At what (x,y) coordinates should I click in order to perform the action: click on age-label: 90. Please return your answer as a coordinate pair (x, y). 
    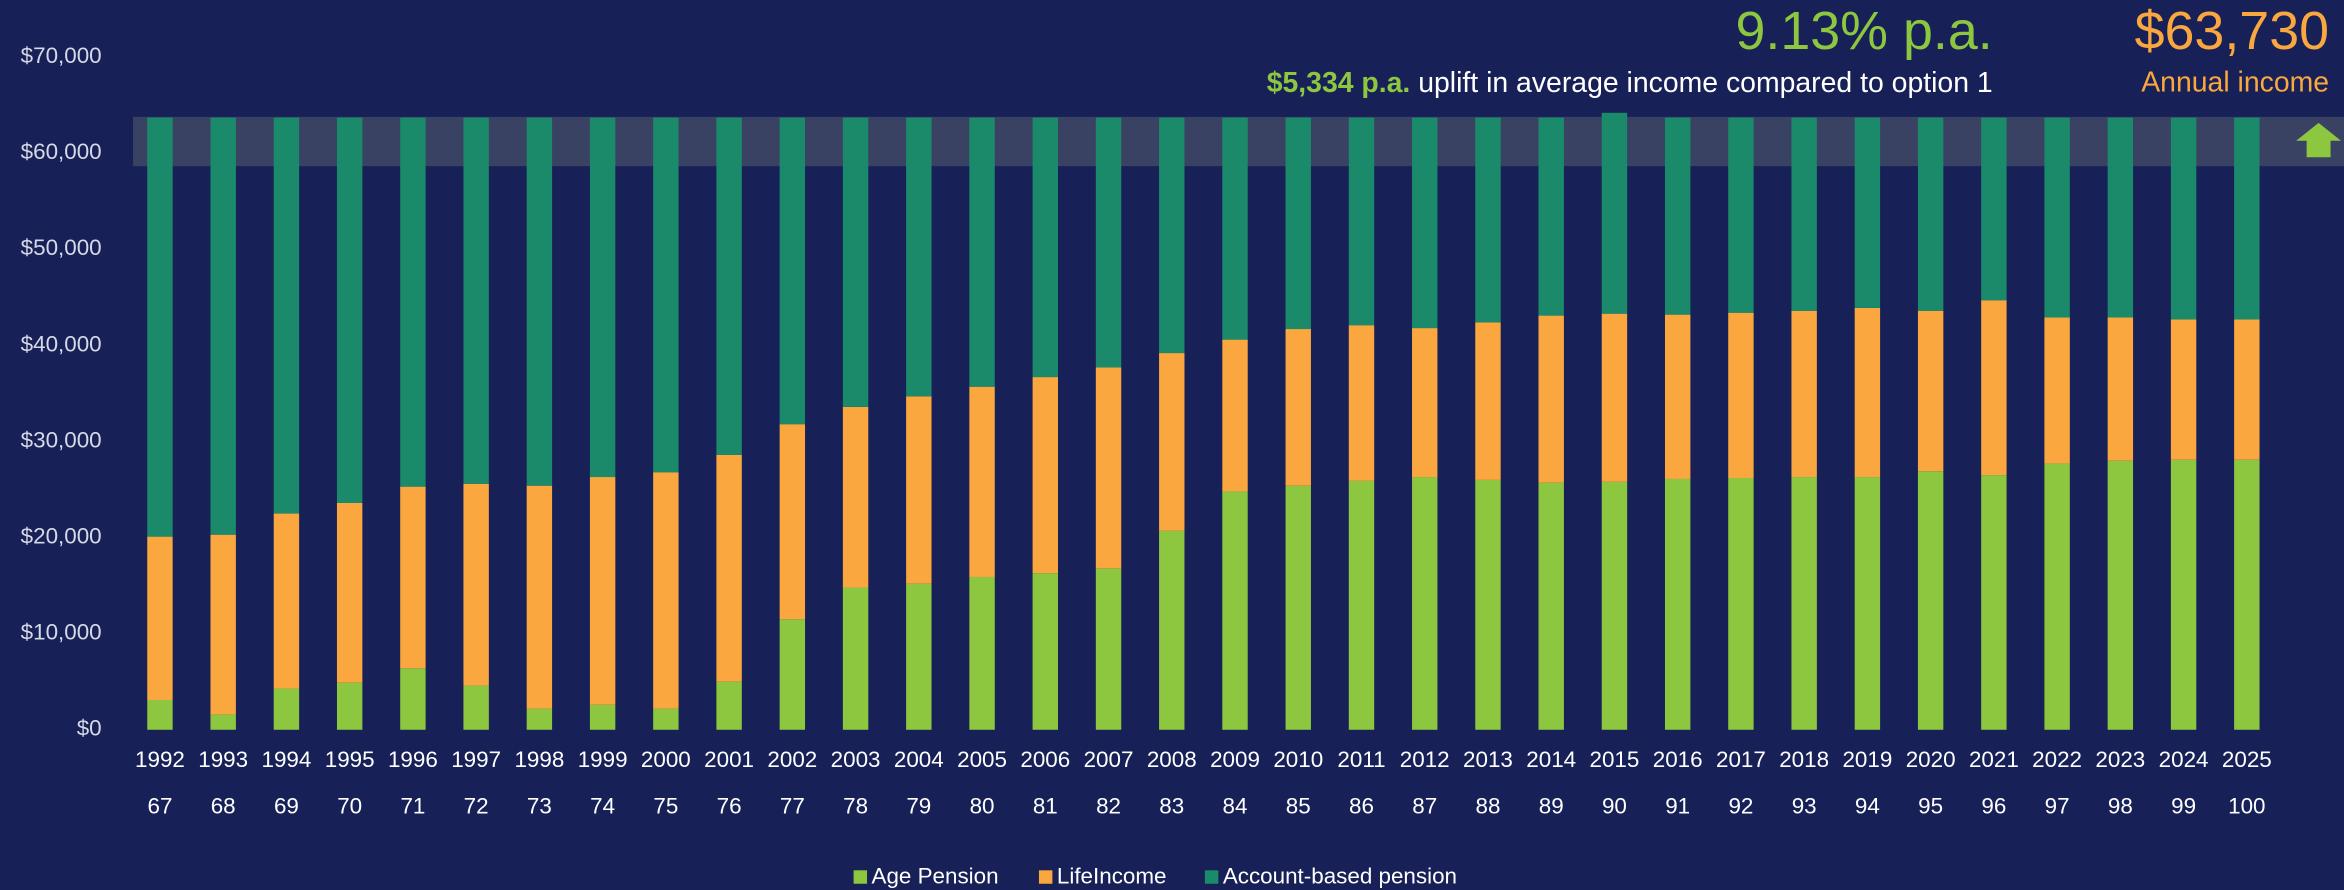
    Looking at the image, I should click on (1614, 805).